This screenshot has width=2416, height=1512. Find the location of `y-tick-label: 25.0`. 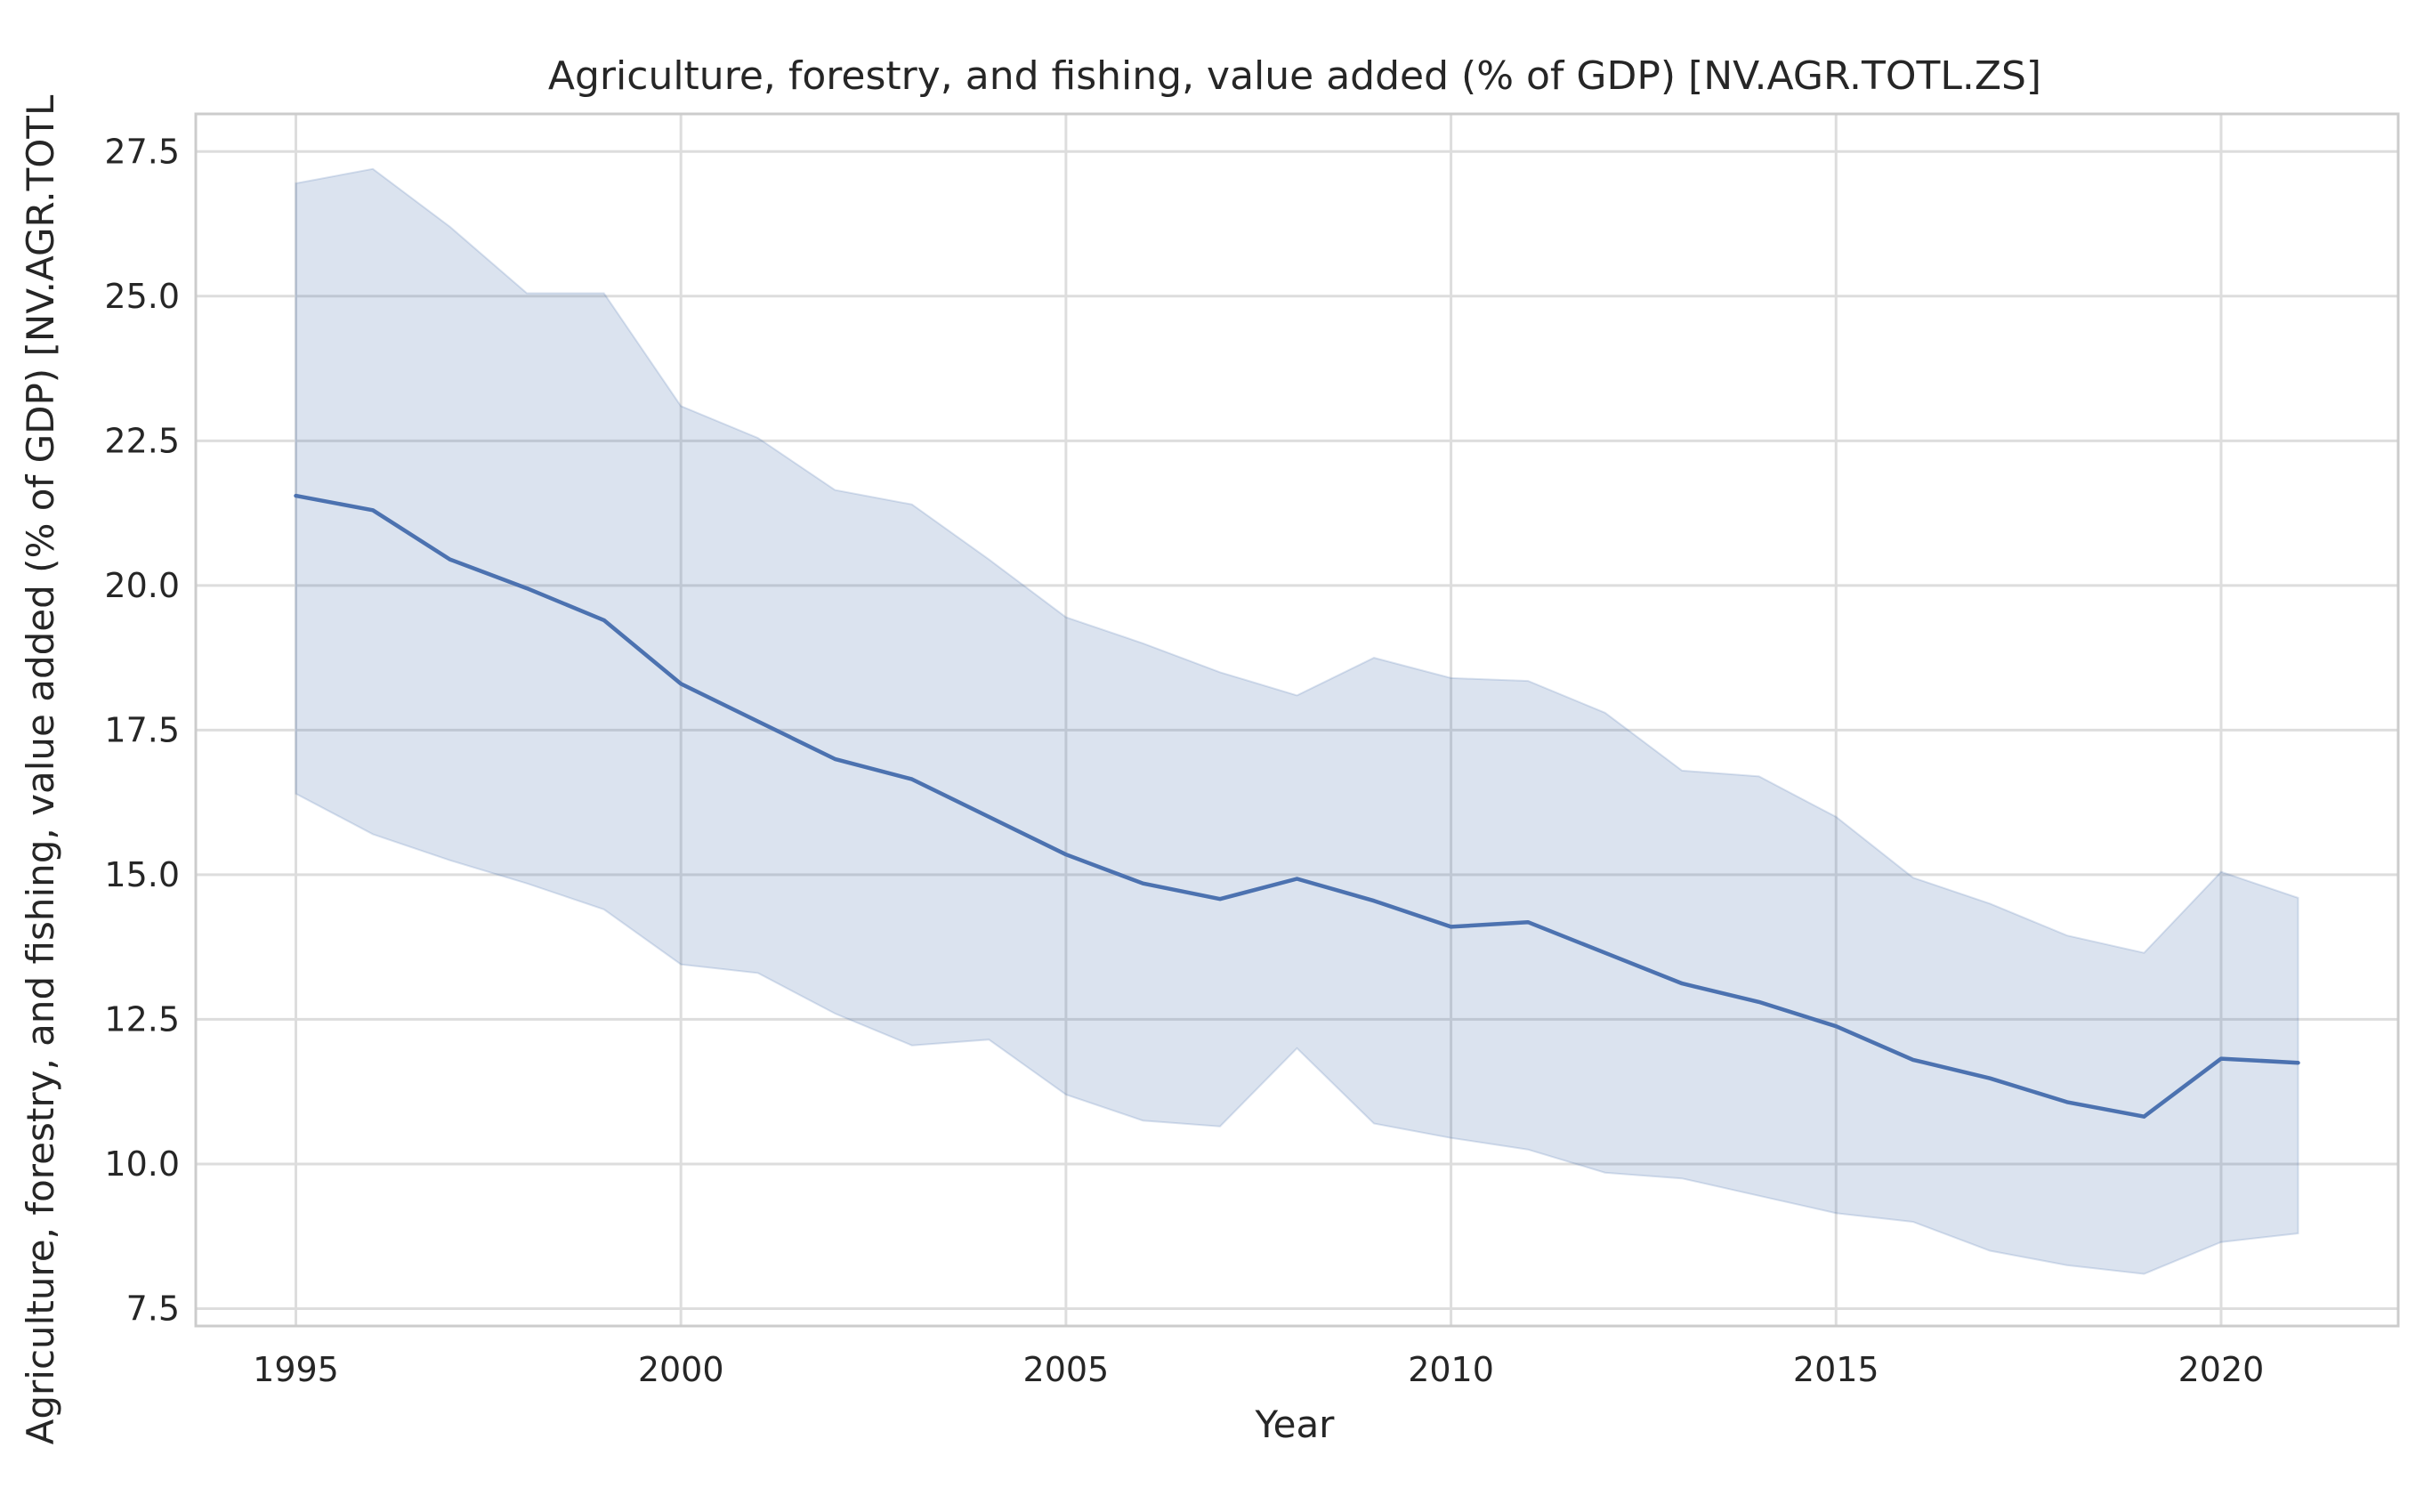

y-tick-label: 25.0 is located at coordinates (142, 296).